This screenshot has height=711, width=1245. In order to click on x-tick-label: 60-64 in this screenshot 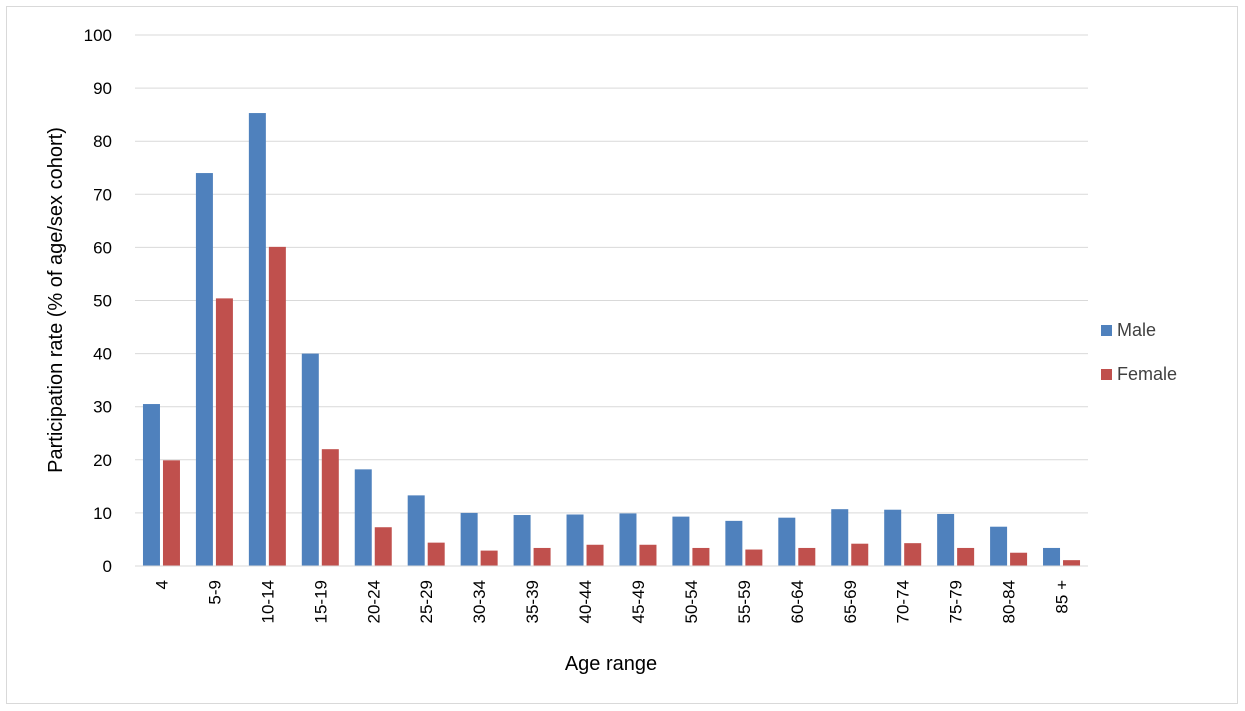, I will do `click(797, 601)`.